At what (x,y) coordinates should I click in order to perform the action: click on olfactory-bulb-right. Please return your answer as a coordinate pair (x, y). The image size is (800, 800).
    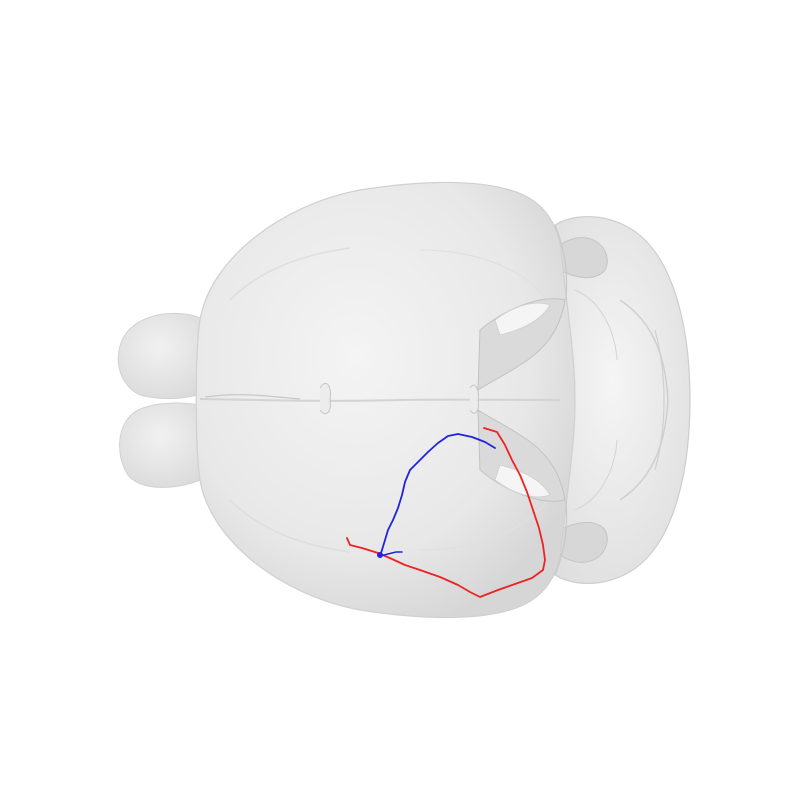
    Looking at the image, I should click on (165, 445).